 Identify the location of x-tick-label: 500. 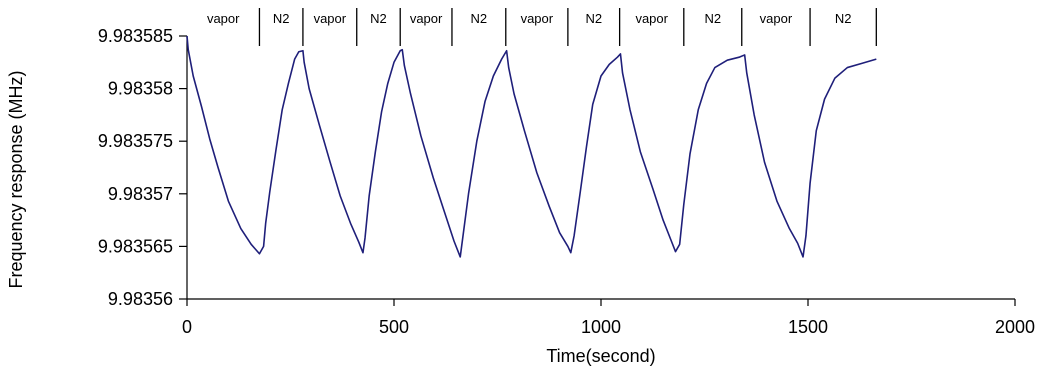
(394, 327).